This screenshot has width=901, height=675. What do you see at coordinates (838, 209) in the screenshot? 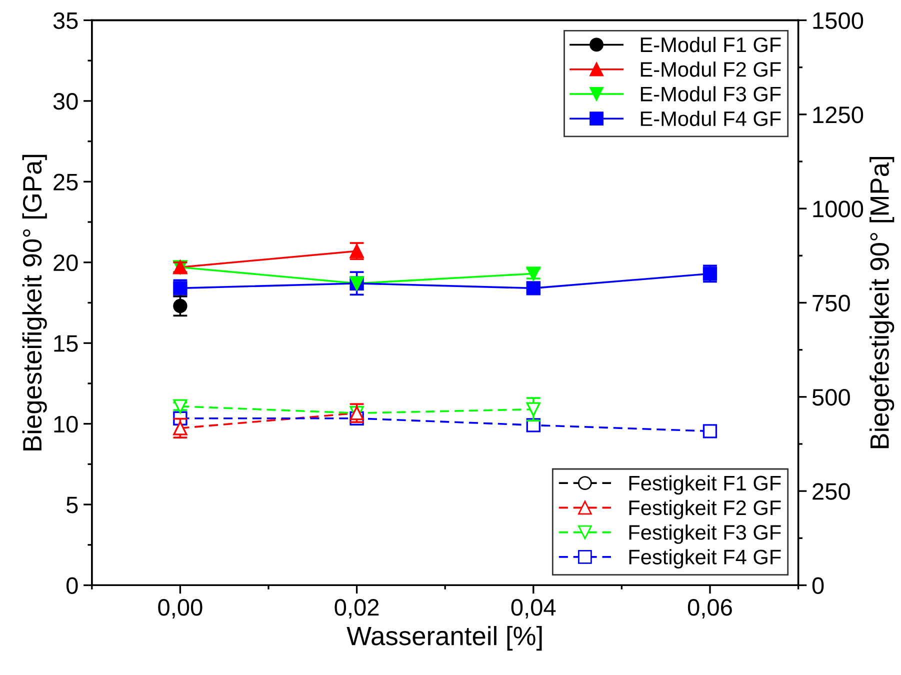
I see `y2-tick-label: 1000` at bounding box center [838, 209].